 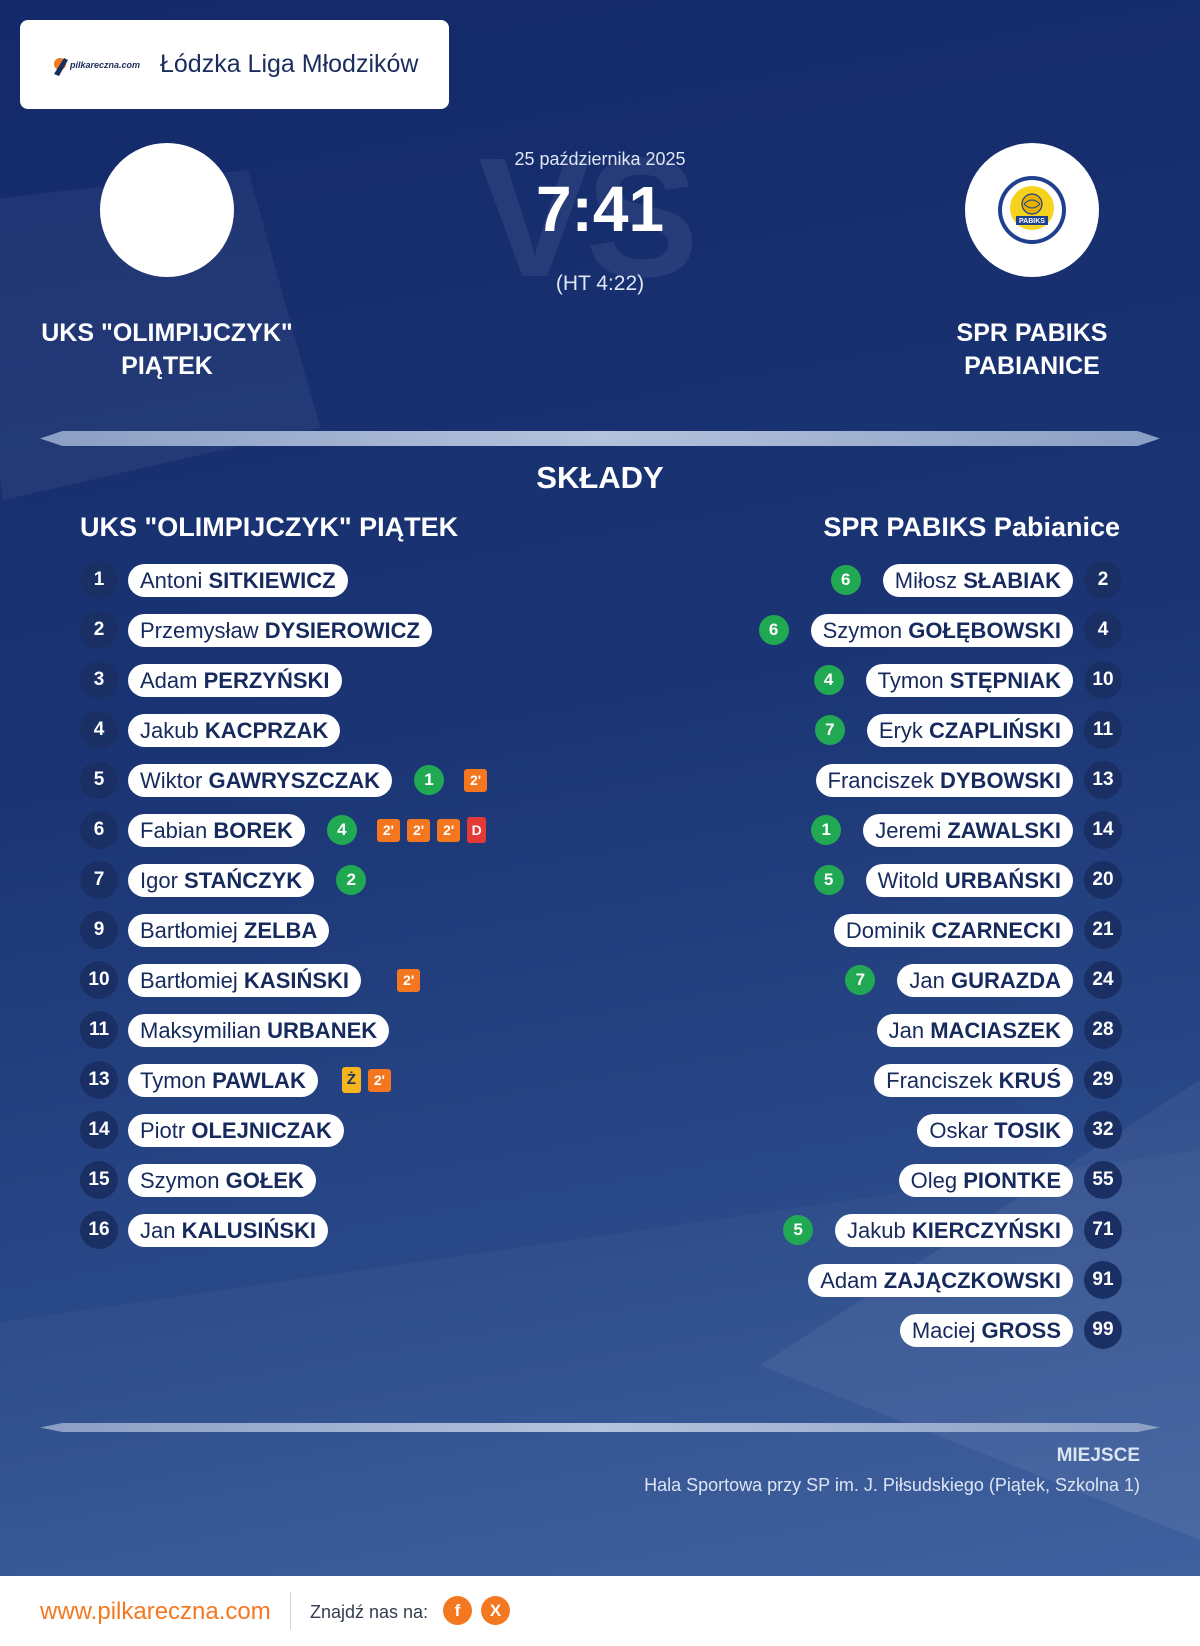 What do you see at coordinates (99, 1230) in the screenshot?
I see `player-number: 16` at bounding box center [99, 1230].